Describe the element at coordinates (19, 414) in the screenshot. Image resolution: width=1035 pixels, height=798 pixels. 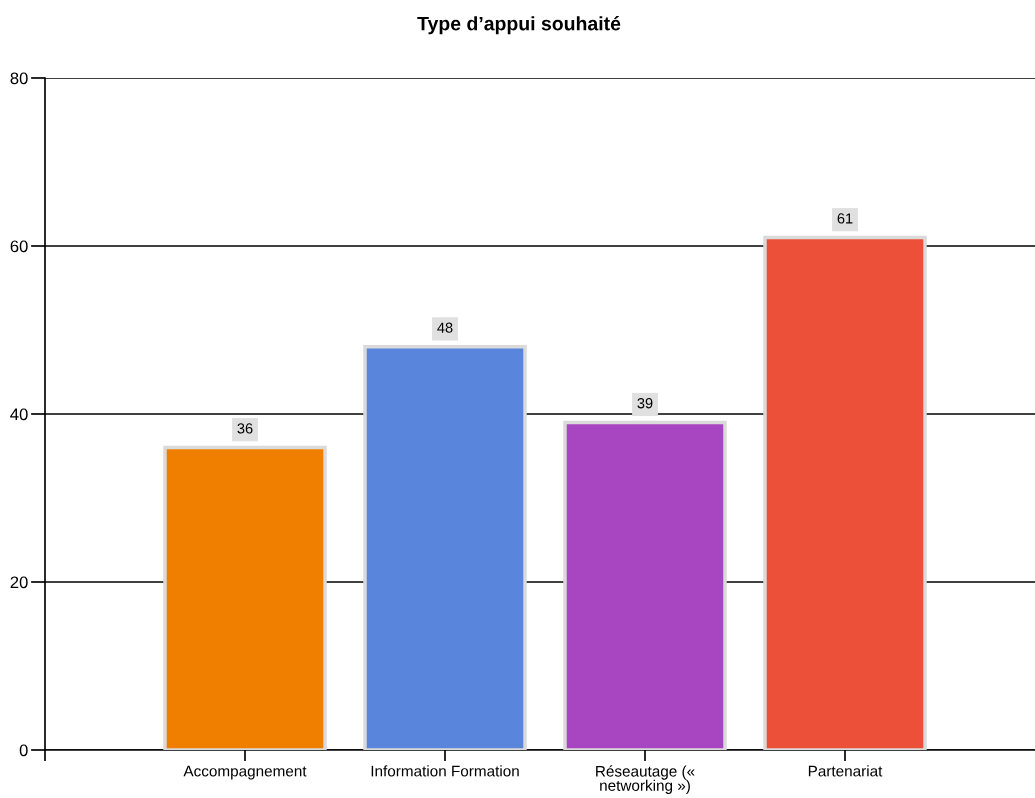
I see `y-tick-label: 40` at that location.